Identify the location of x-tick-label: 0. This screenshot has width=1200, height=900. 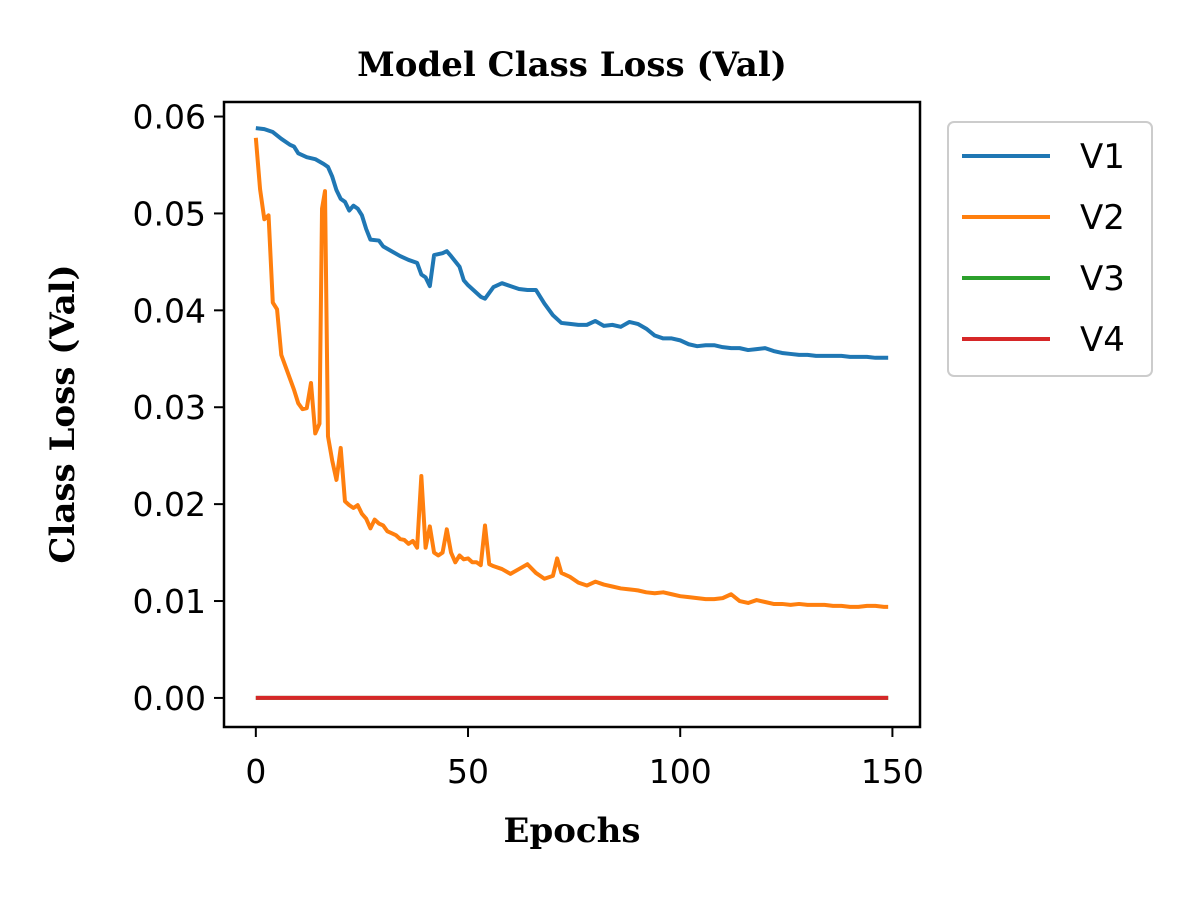
(255, 771).